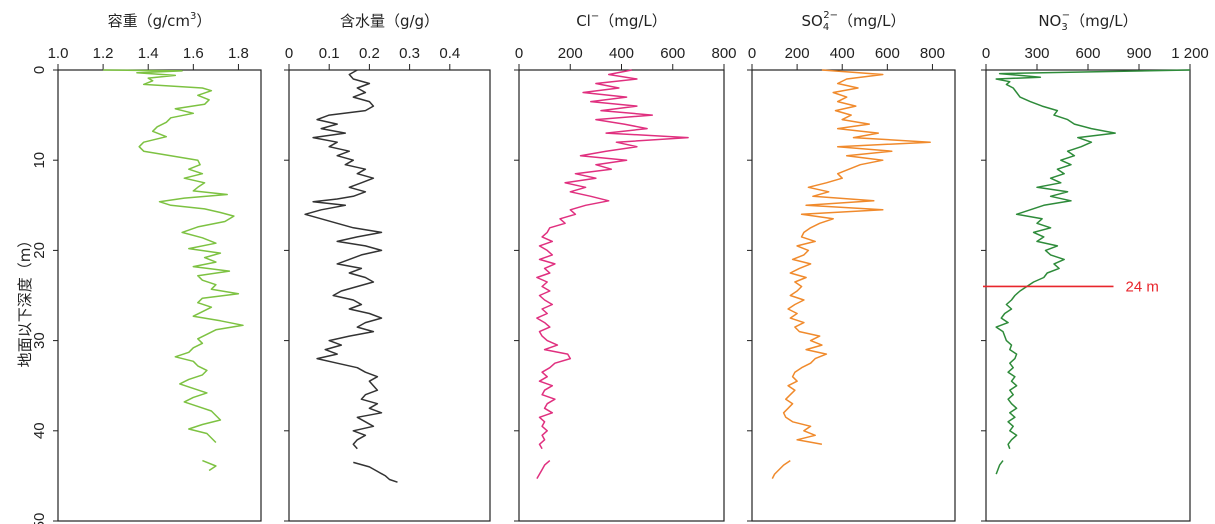 The width and height of the screenshot is (1215, 524). What do you see at coordinates (1049, 21) in the screenshot?
I see `panel-title-main: NO` at bounding box center [1049, 21].